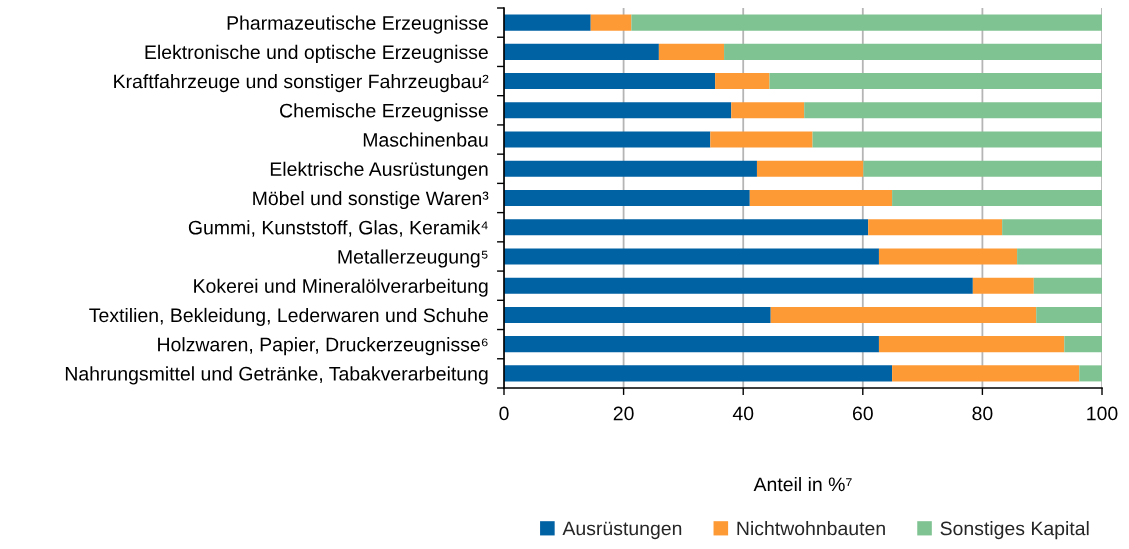  I want to click on legend-label: Nichtwohnbauten, so click(811, 528).